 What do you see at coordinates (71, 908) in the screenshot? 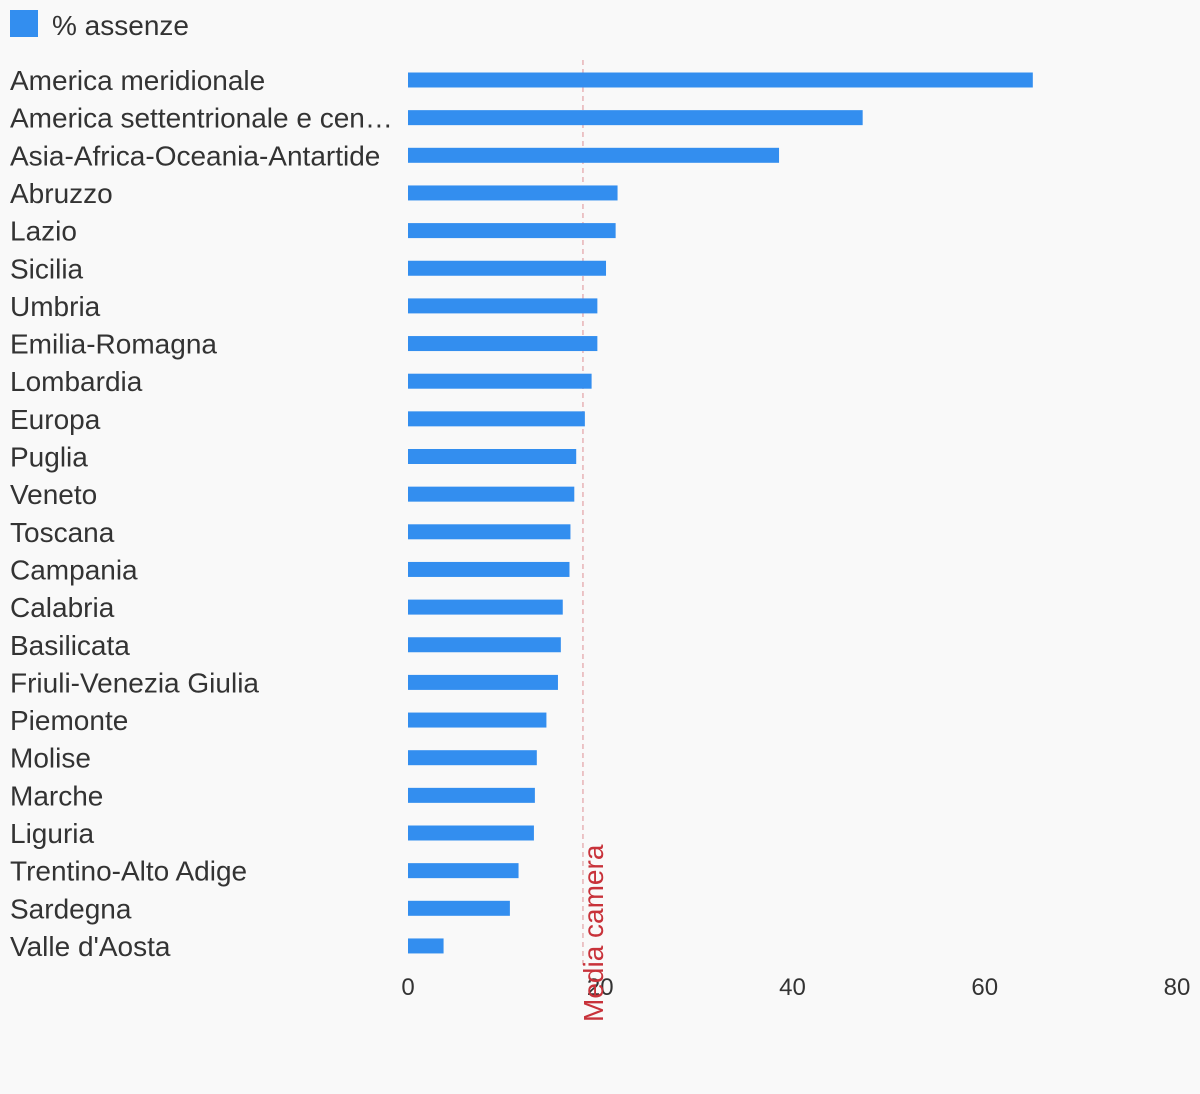
I see `category-label: Sardegna` at bounding box center [71, 908].